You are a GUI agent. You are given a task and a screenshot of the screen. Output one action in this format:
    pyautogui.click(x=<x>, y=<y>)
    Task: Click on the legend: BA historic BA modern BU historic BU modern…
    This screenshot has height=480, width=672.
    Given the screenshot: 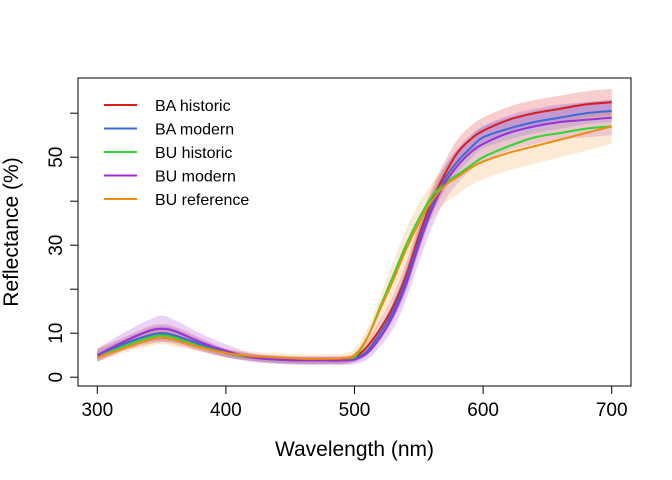 What is the action you would take?
    pyautogui.click(x=176, y=153)
    